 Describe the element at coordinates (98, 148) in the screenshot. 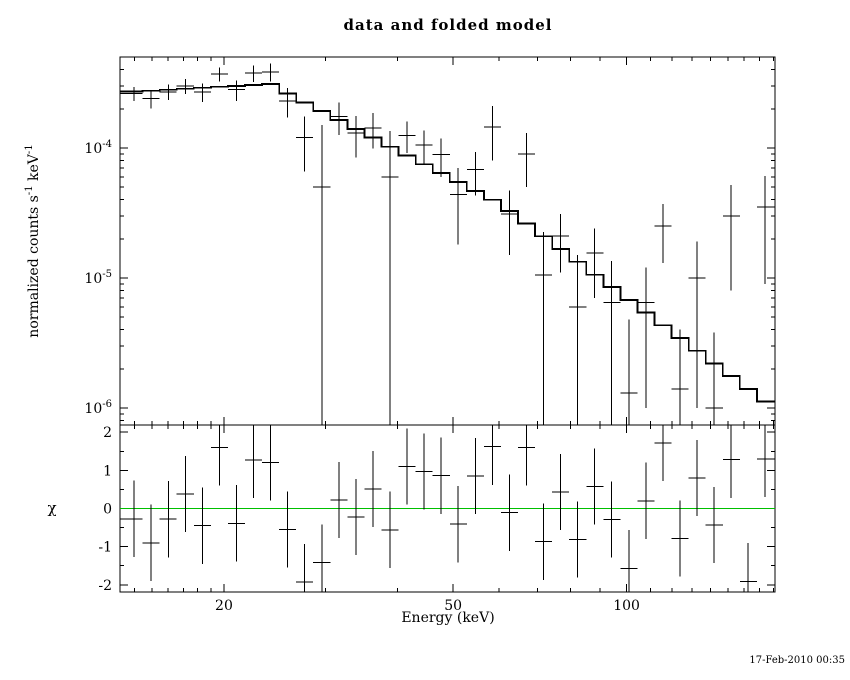

I see `y-tick-label: 10⁻⁴` at that location.